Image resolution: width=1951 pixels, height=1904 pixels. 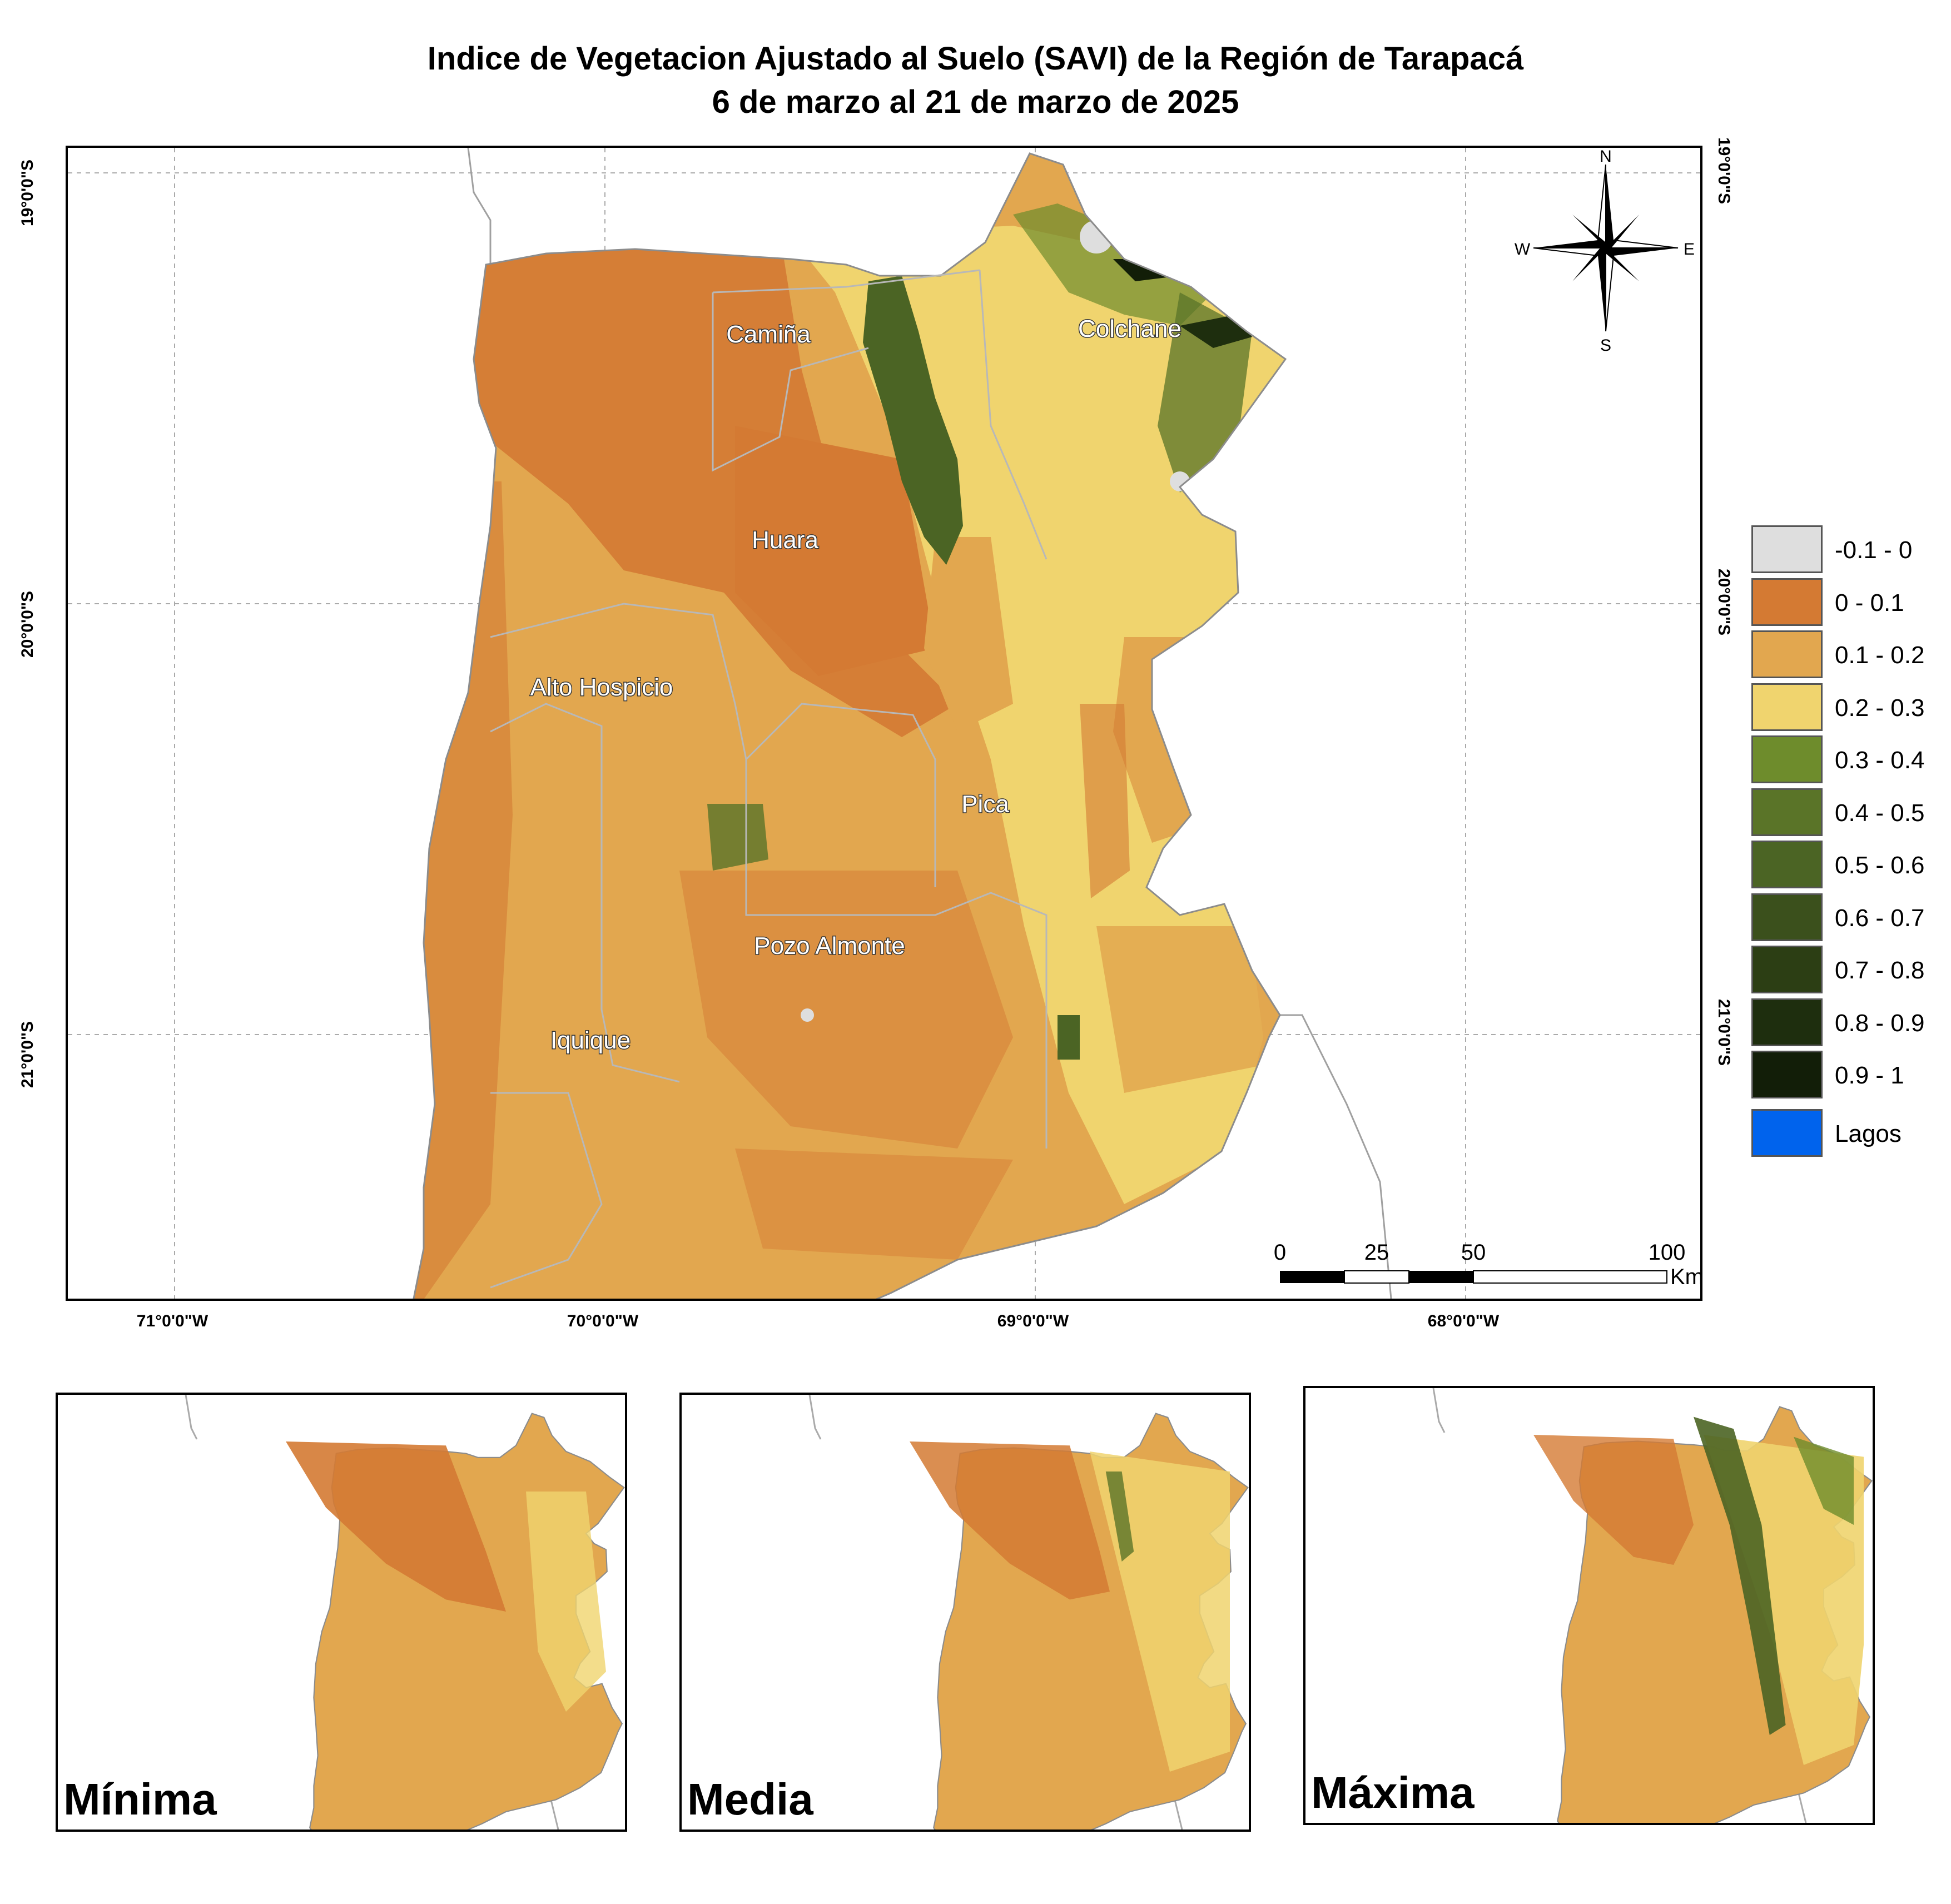 What do you see at coordinates (590, 1040) in the screenshot?
I see `commune-label-iquique: Iquique` at bounding box center [590, 1040].